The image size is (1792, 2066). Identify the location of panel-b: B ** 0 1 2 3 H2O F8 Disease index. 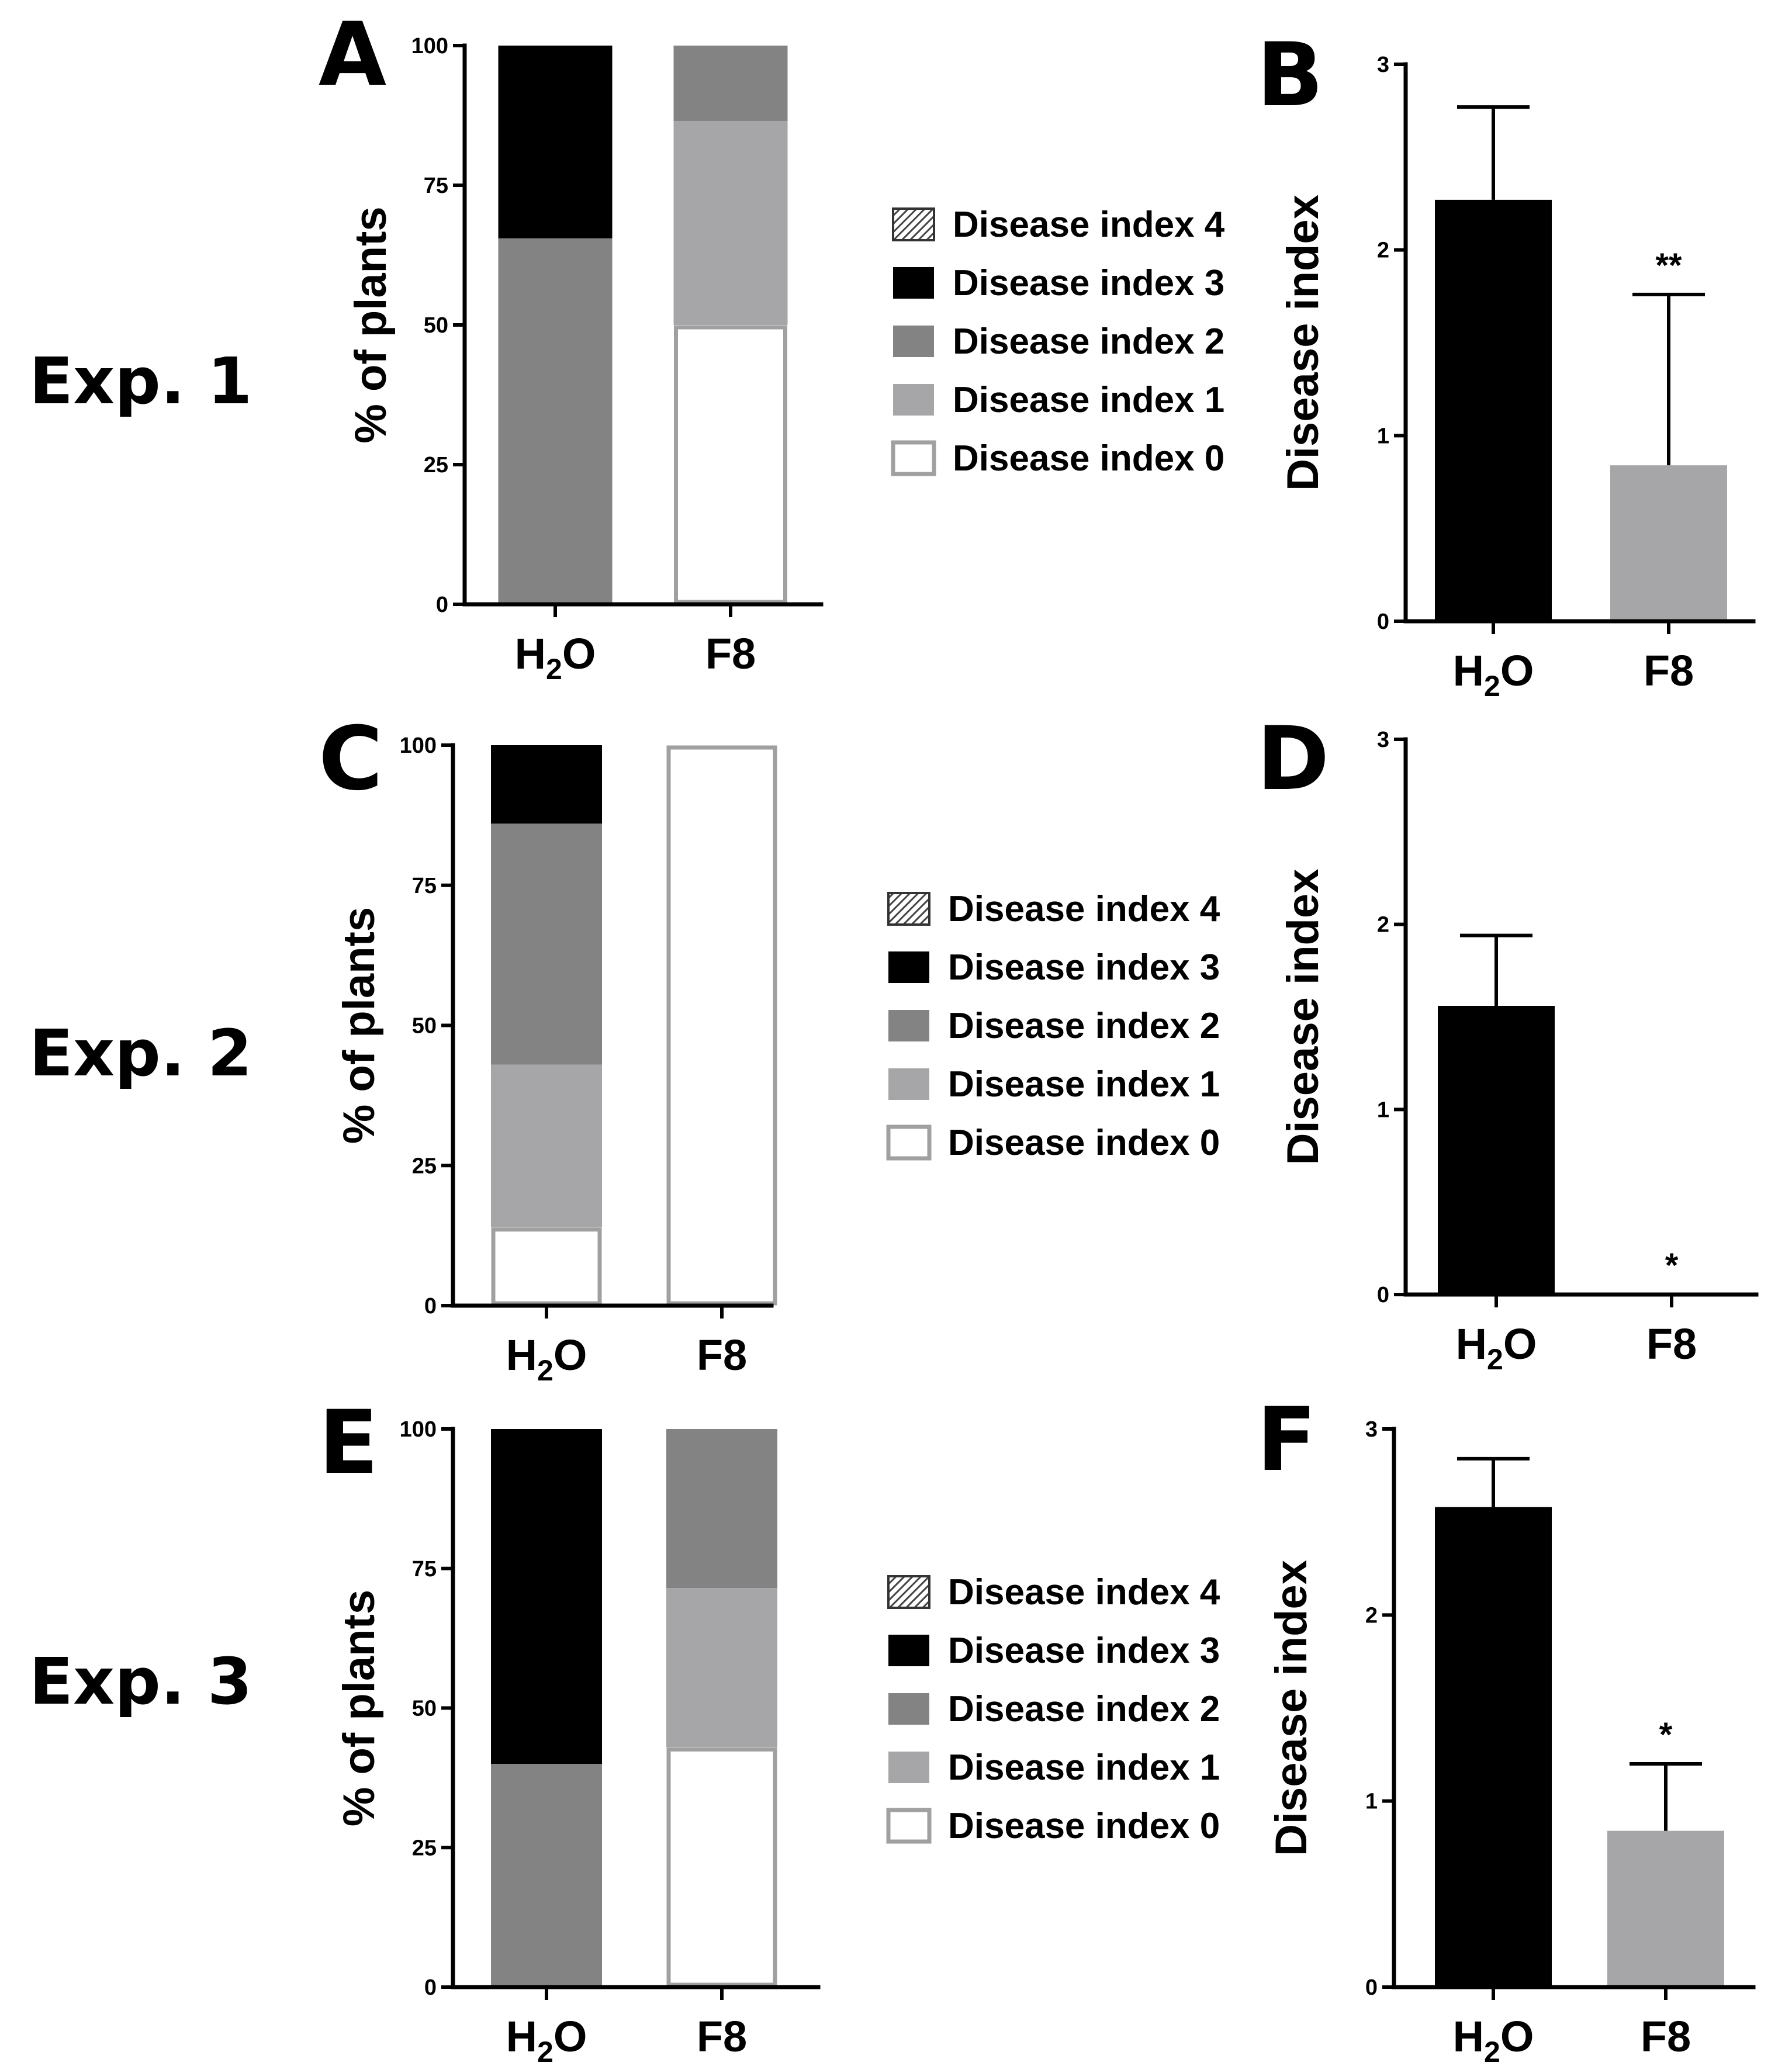
(1506, 363).